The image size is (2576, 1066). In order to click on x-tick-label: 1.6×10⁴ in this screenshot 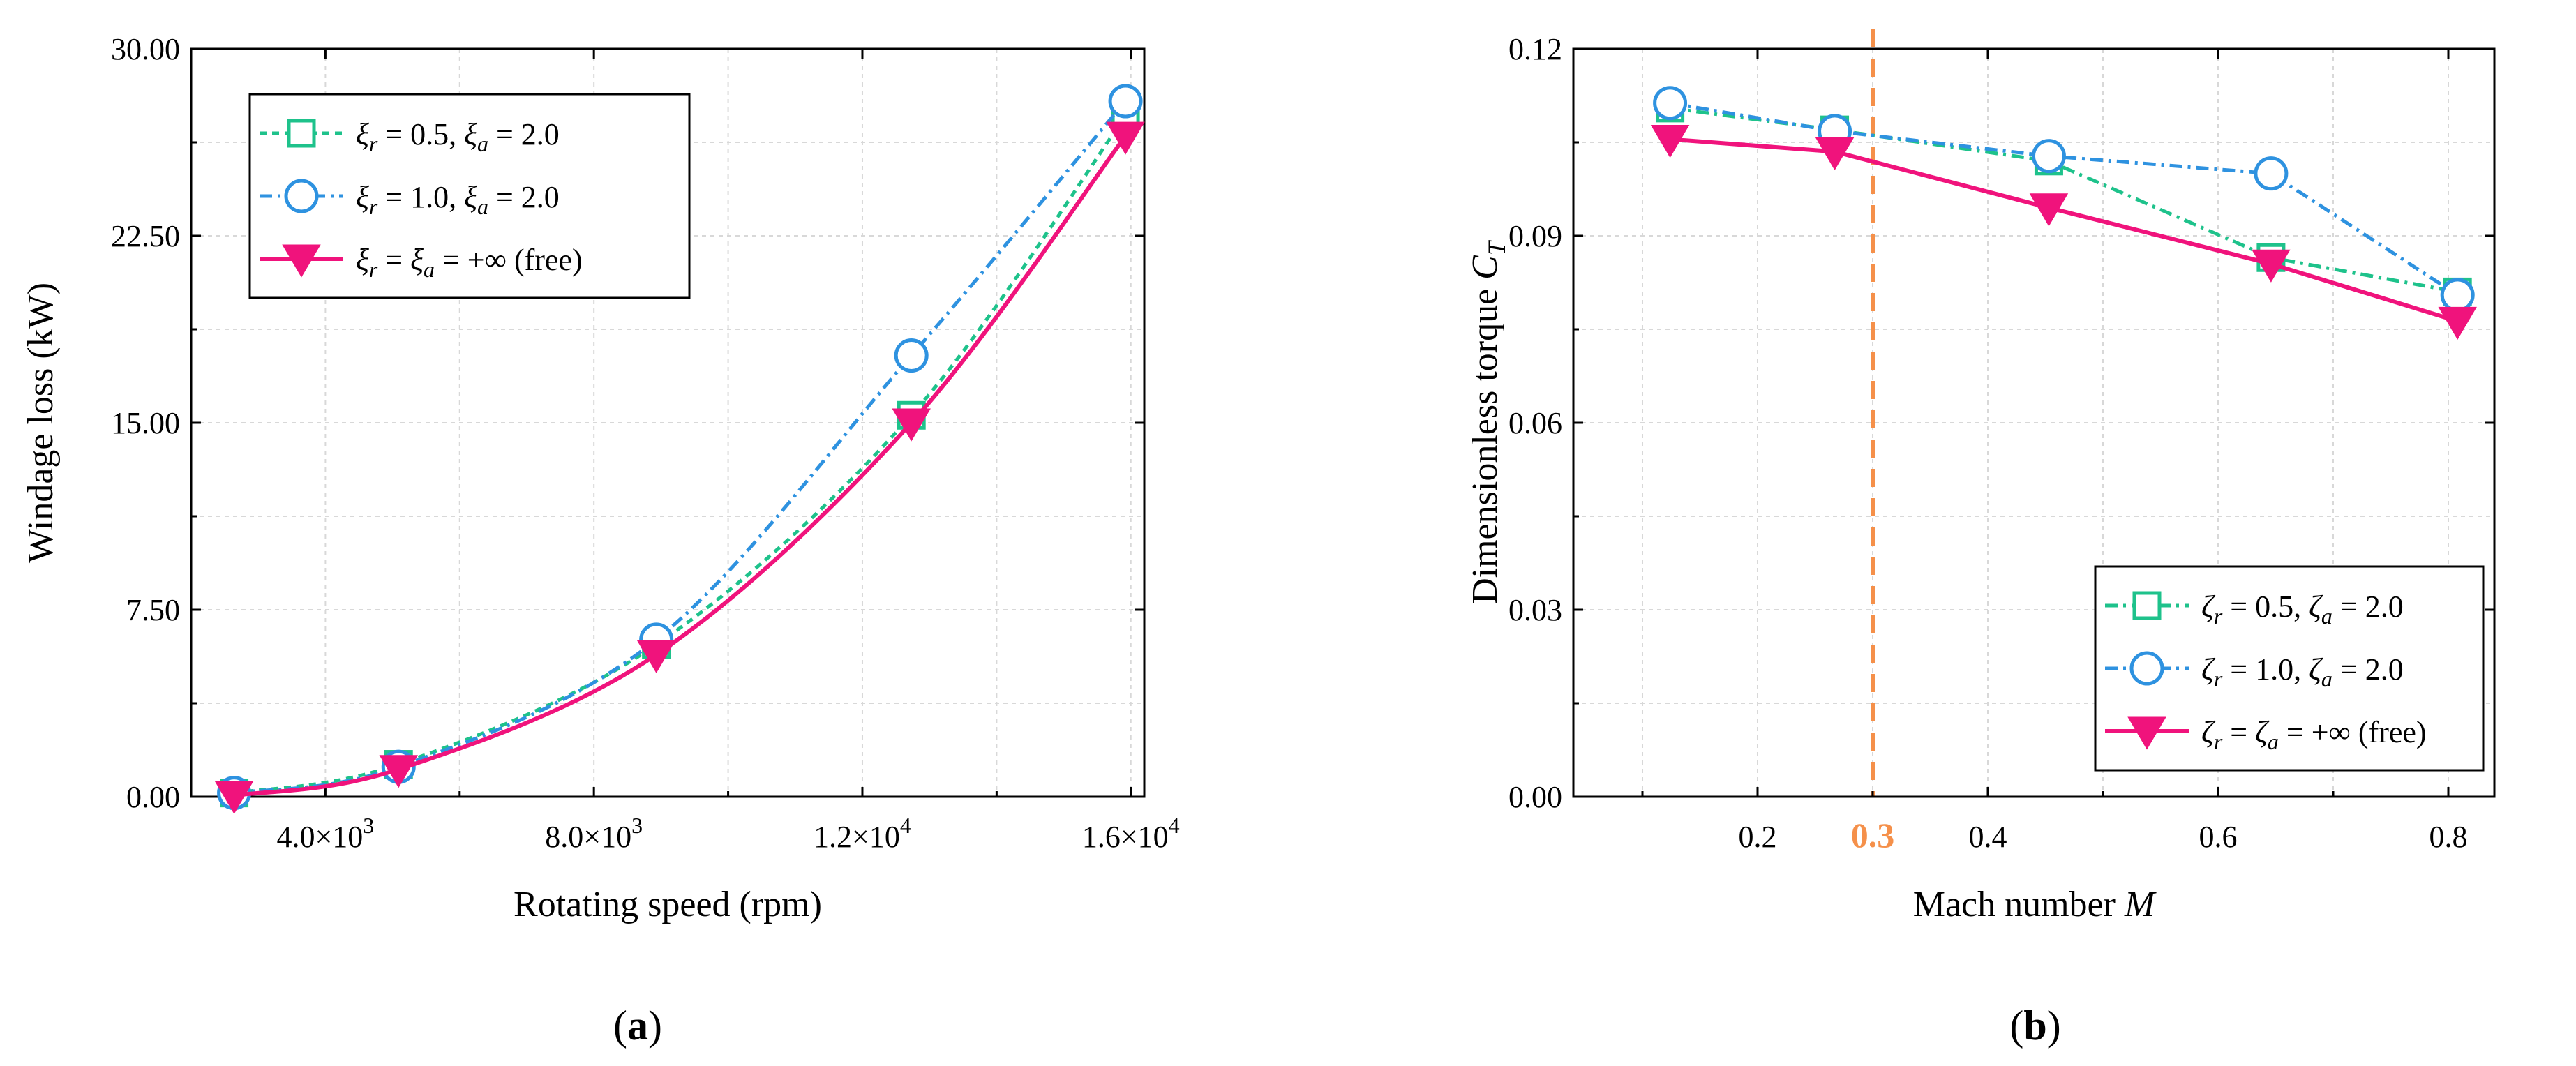, I will do `click(1131, 833)`.